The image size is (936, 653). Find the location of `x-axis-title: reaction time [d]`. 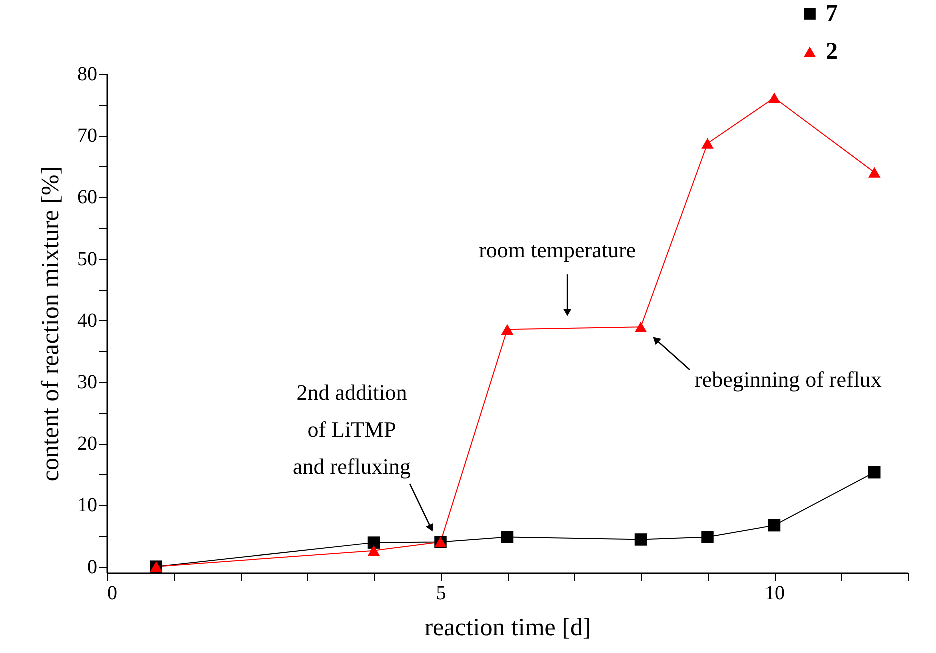

x-axis-title: reaction time [d] is located at coordinates (508, 628).